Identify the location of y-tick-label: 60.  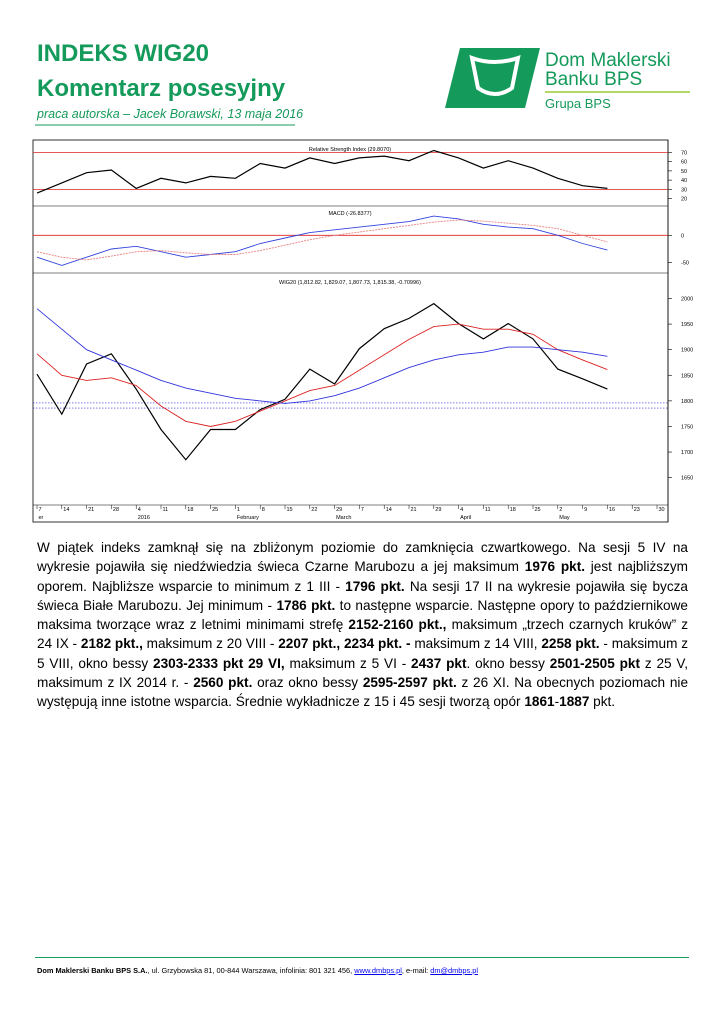
(684, 163).